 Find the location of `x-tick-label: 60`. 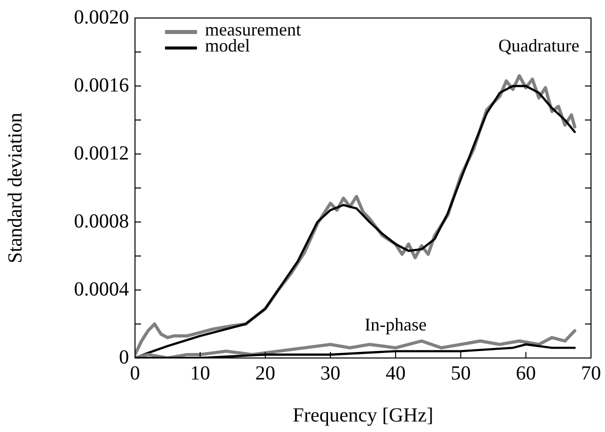

x-tick-label: 60 is located at coordinates (526, 373).